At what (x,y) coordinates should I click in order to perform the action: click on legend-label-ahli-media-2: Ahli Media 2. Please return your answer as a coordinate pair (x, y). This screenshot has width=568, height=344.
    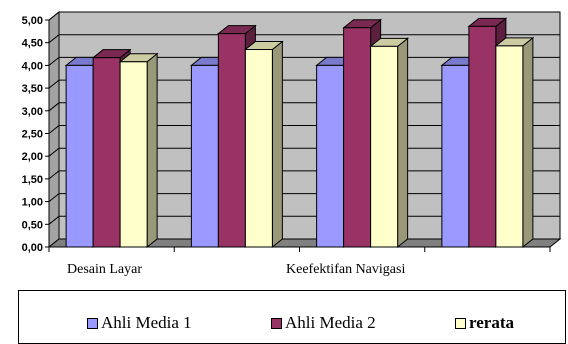
    Looking at the image, I should click on (330, 323).